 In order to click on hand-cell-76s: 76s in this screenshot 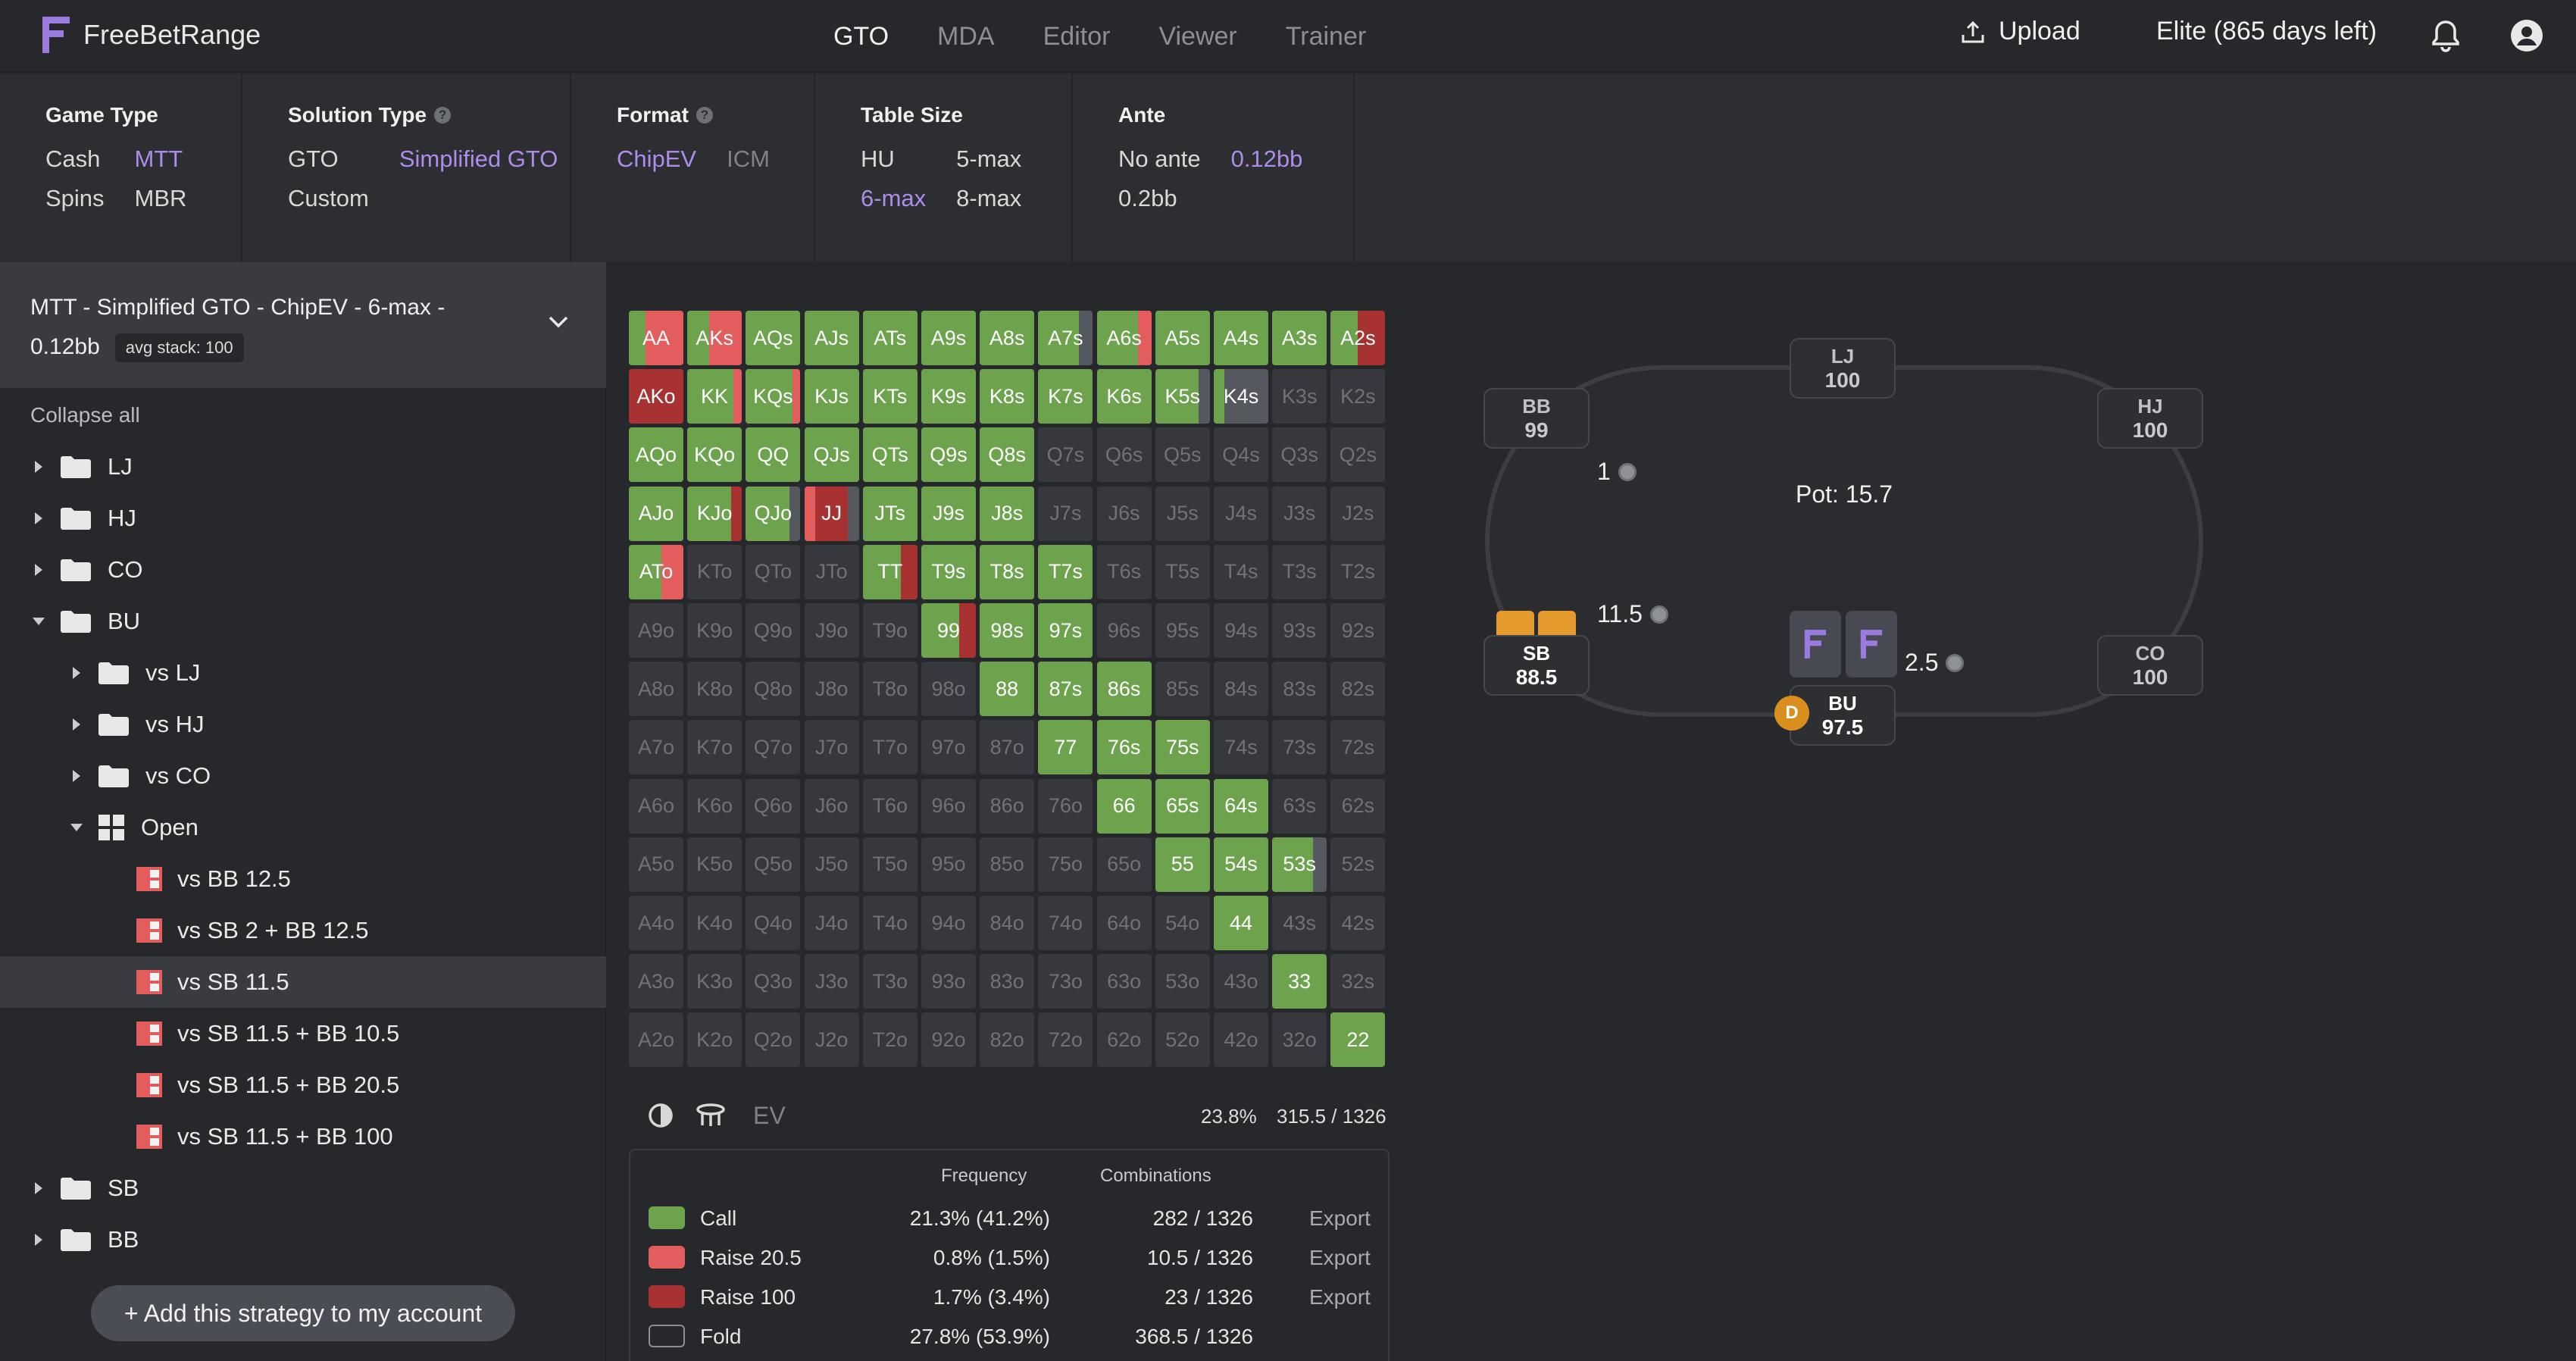, I will do `click(1124, 747)`.